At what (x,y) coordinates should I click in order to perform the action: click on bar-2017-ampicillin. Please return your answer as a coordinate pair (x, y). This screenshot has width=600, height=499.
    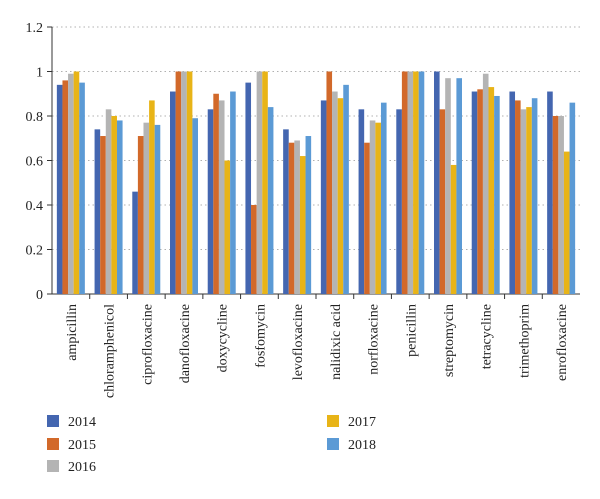
    Looking at the image, I should click on (76, 182).